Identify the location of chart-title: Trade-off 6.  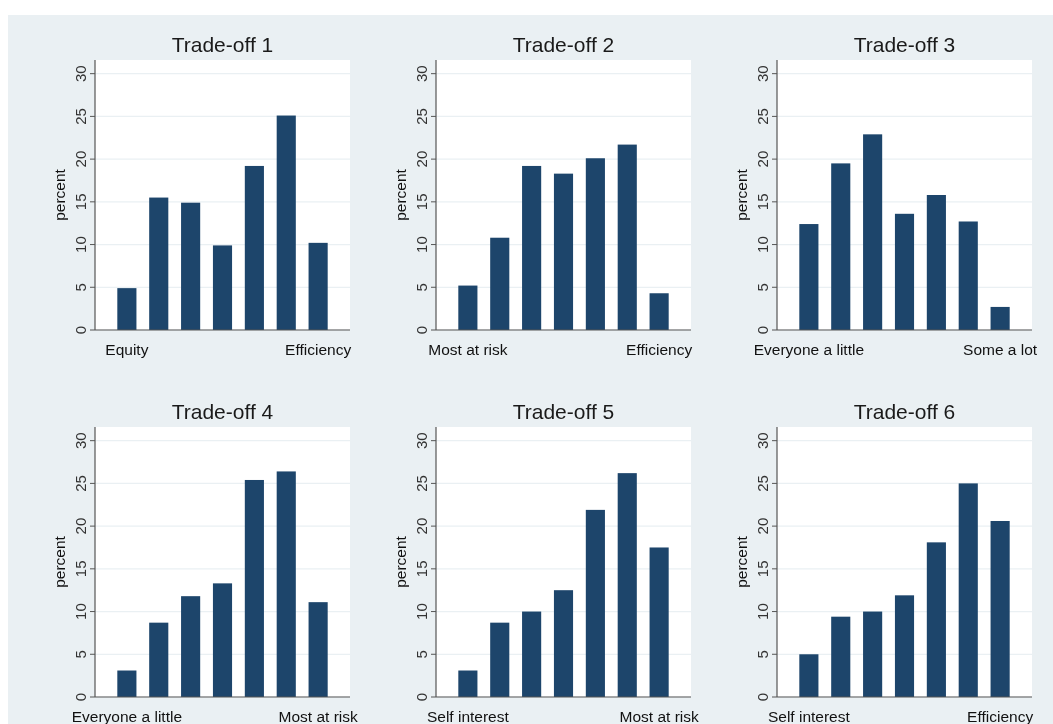
(904, 411).